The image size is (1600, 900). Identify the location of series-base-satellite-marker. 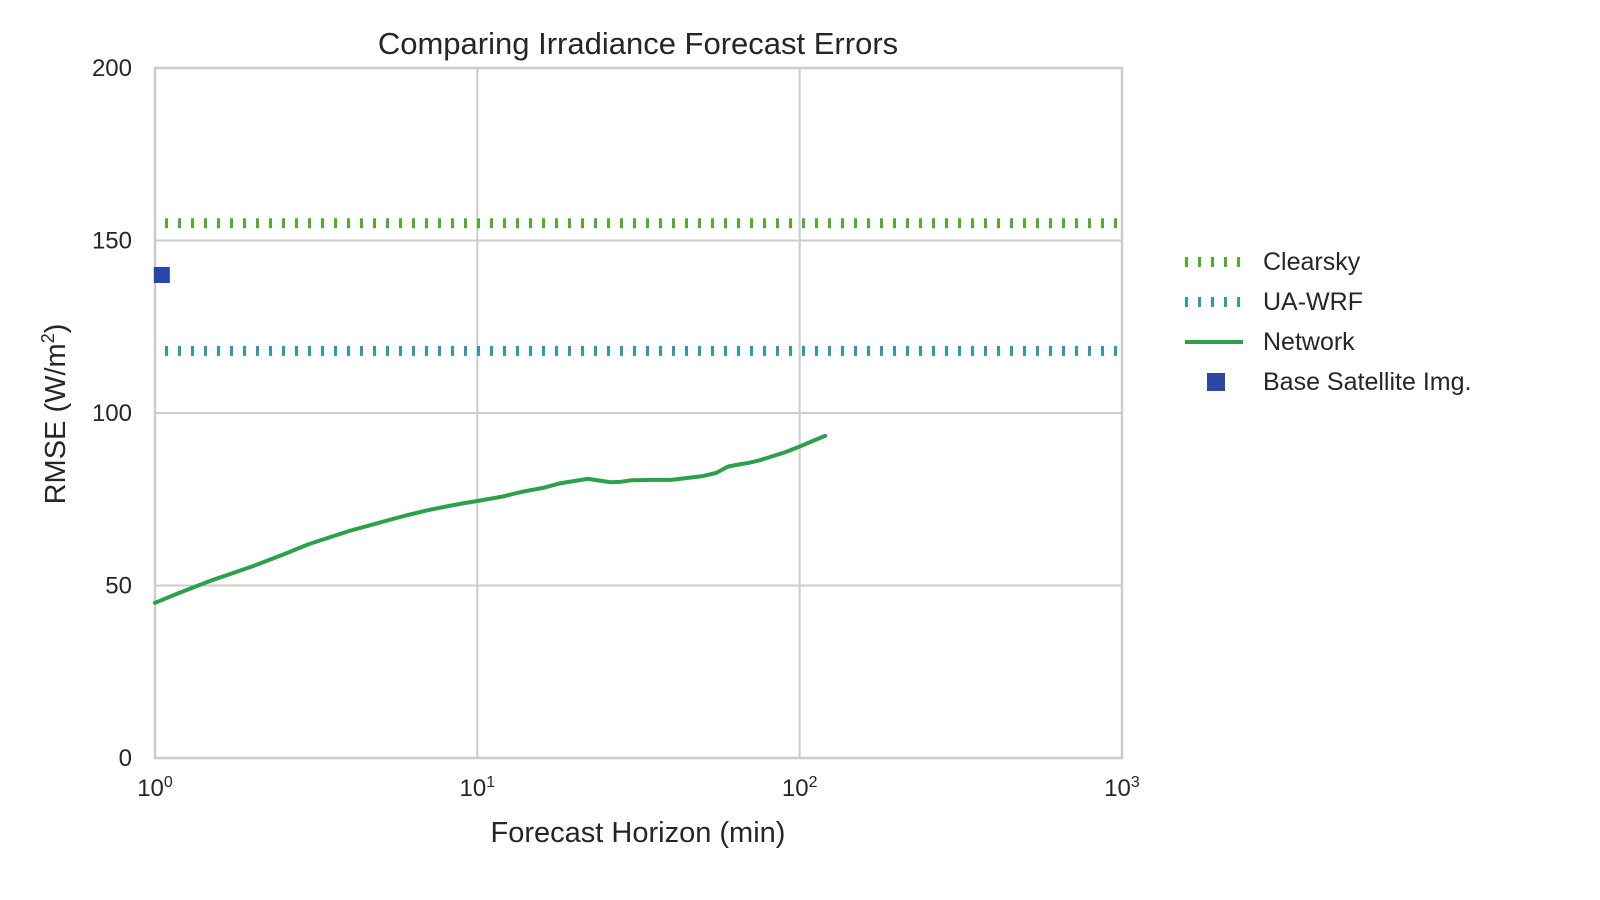
(161, 275).